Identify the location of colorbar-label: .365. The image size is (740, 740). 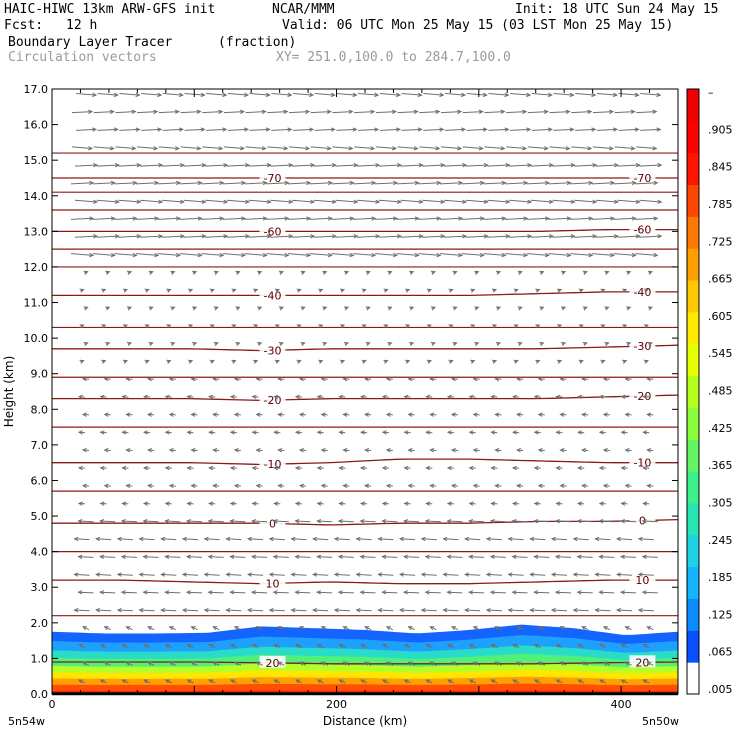
(720, 465).